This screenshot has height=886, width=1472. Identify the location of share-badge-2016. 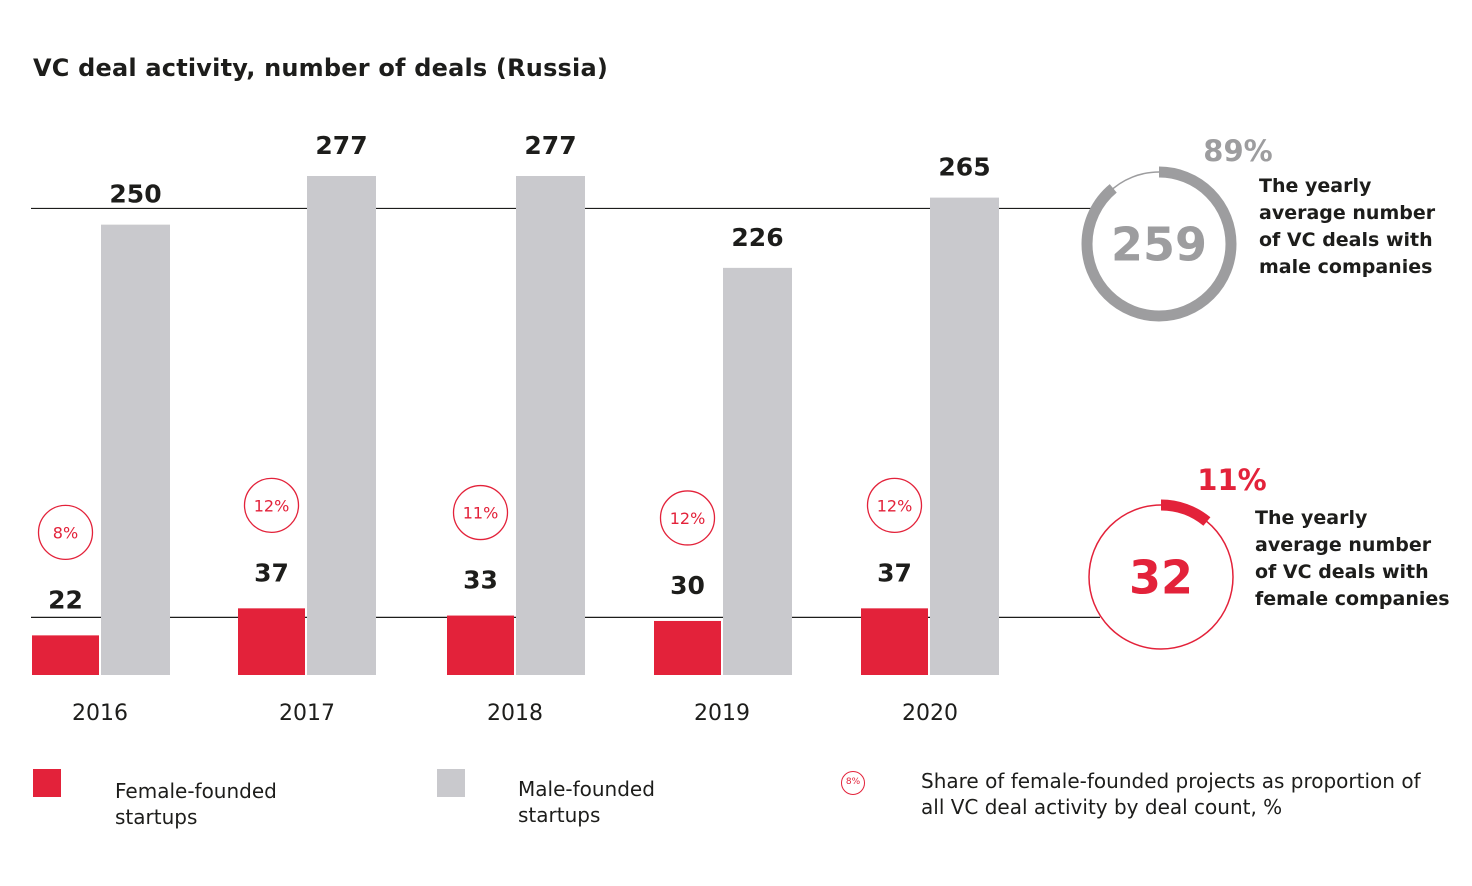
(65, 532).